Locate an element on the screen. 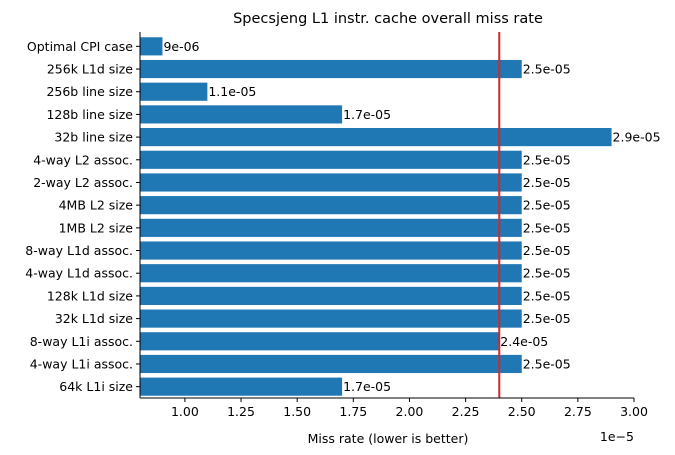 The image size is (675, 455). y-tick-label: 256k L1d size is located at coordinates (90, 69).